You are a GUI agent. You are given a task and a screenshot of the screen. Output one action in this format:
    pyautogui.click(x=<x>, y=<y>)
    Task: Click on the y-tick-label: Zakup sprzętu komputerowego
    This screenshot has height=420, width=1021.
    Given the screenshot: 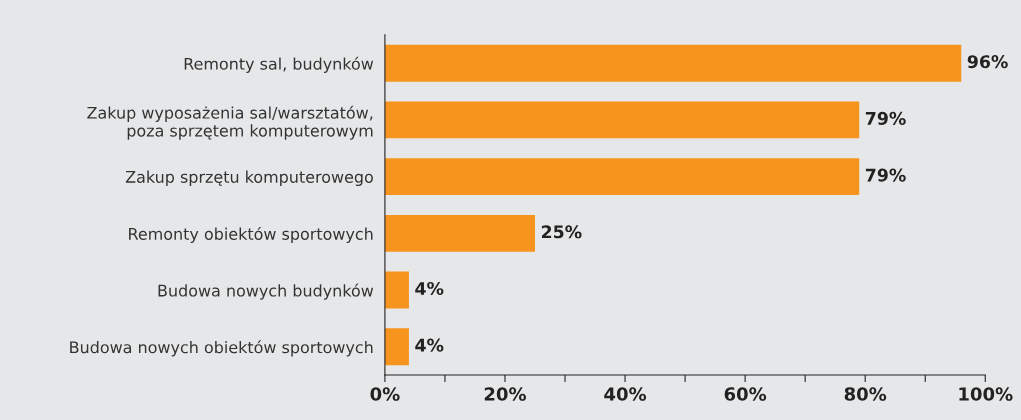 What is the action you would take?
    pyautogui.click(x=249, y=178)
    